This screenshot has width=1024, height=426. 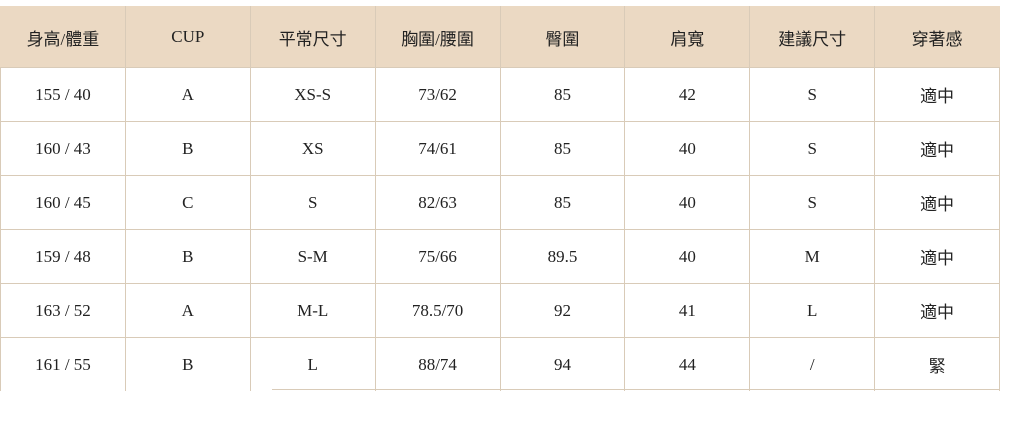 I want to click on cell-usual-size: S-M, so click(x=312, y=256).